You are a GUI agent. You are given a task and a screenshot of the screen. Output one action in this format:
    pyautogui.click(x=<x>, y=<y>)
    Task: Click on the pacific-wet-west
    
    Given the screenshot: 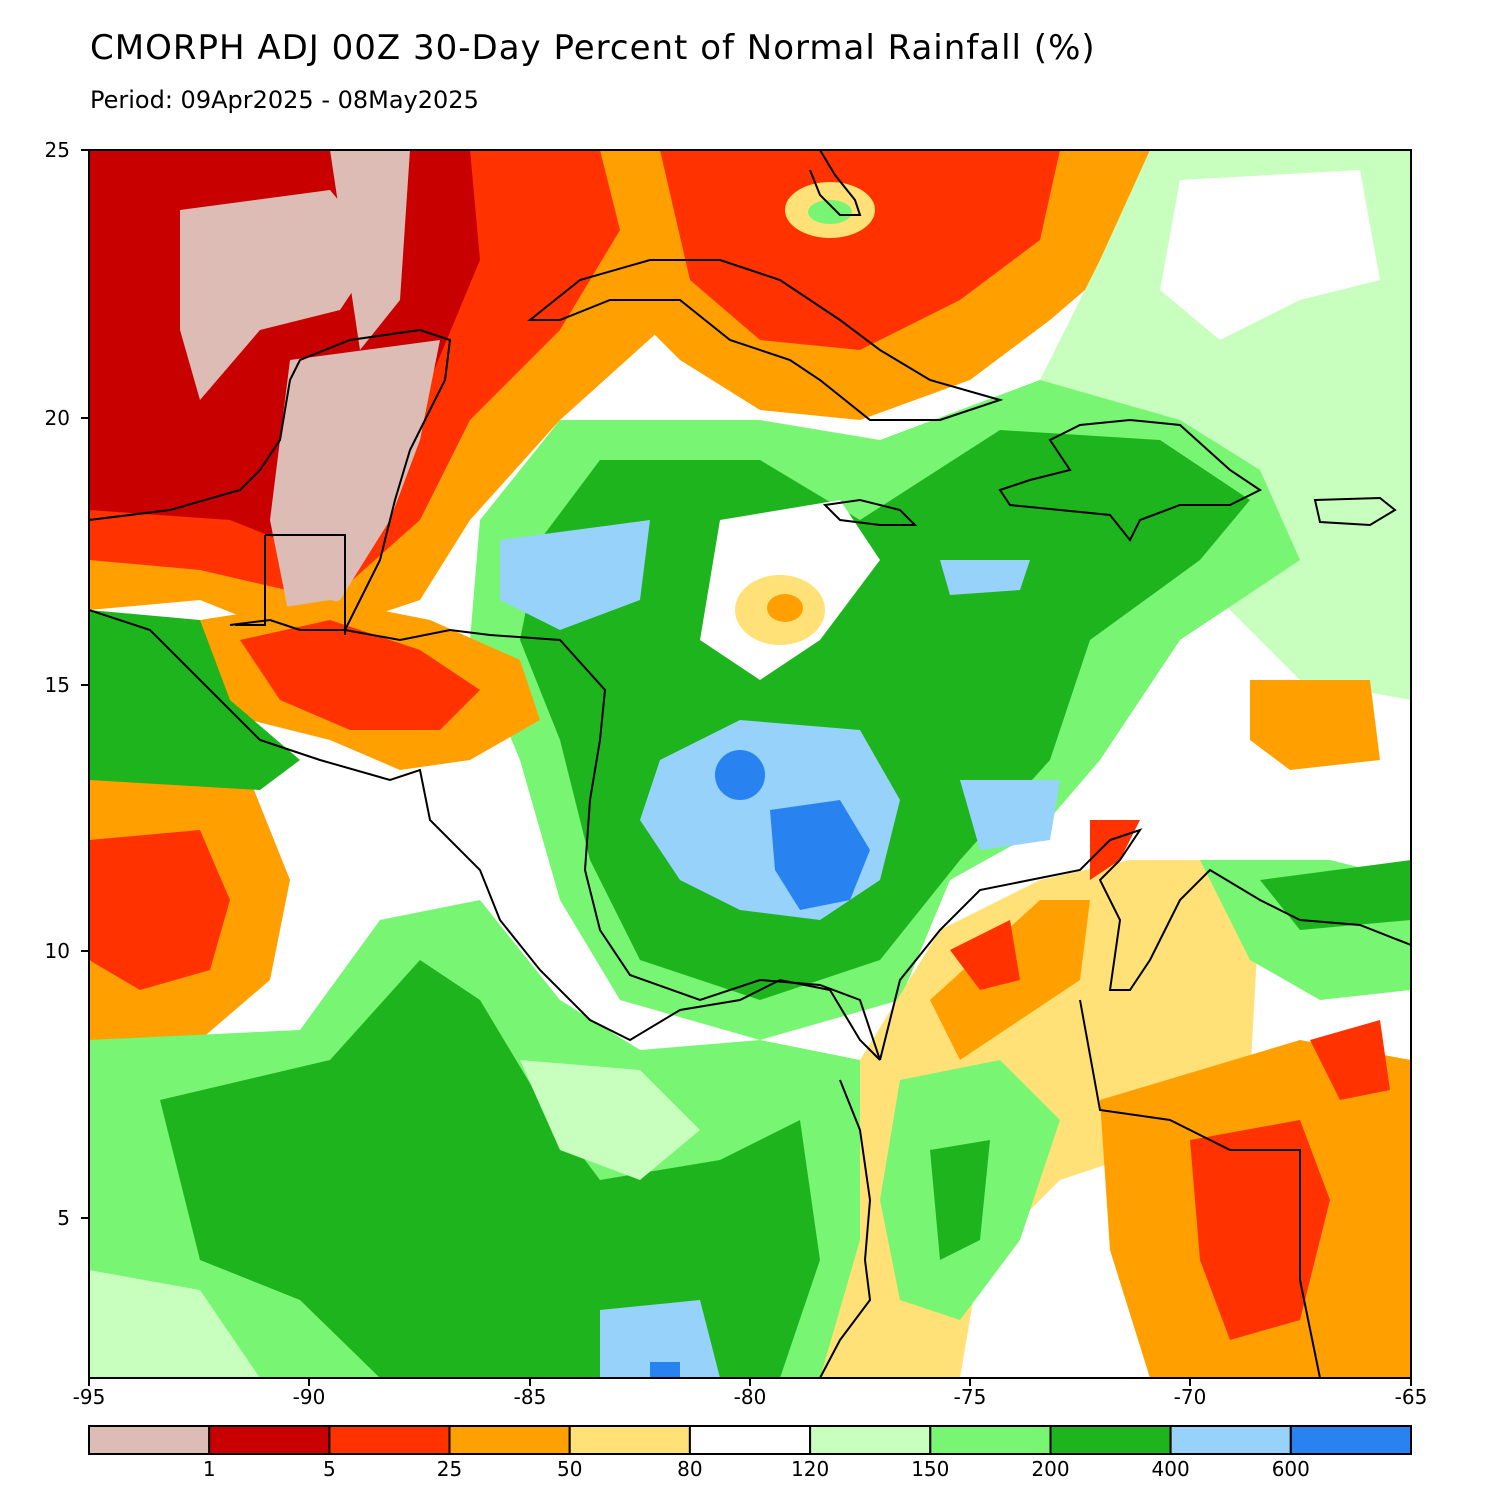 What is the action you would take?
    pyautogui.click(x=194, y=700)
    